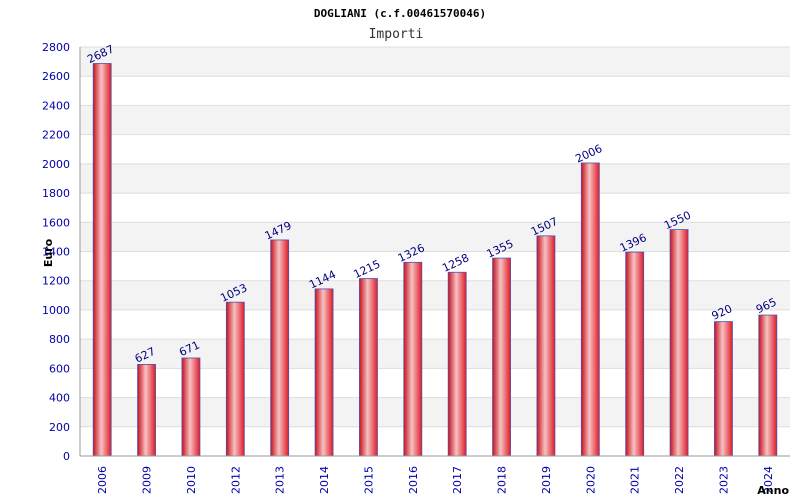  Describe the element at coordinates (324, 480) in the screenshot. I see `x-tick-label: 2014` at that location.